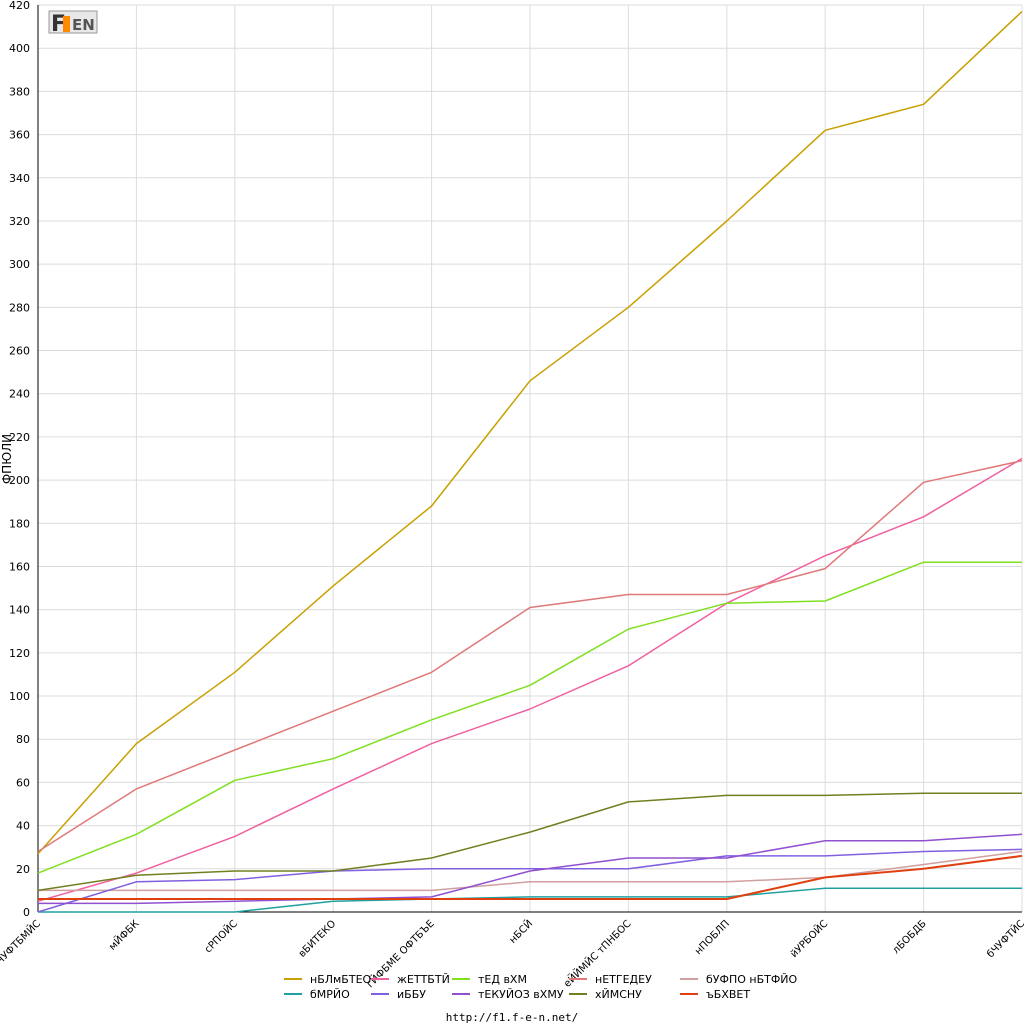  What do you see at coordinates (728, 994) in the screenshot?
I see `legend-label: ъБХВЕТ` at bounding box center [728, 994].